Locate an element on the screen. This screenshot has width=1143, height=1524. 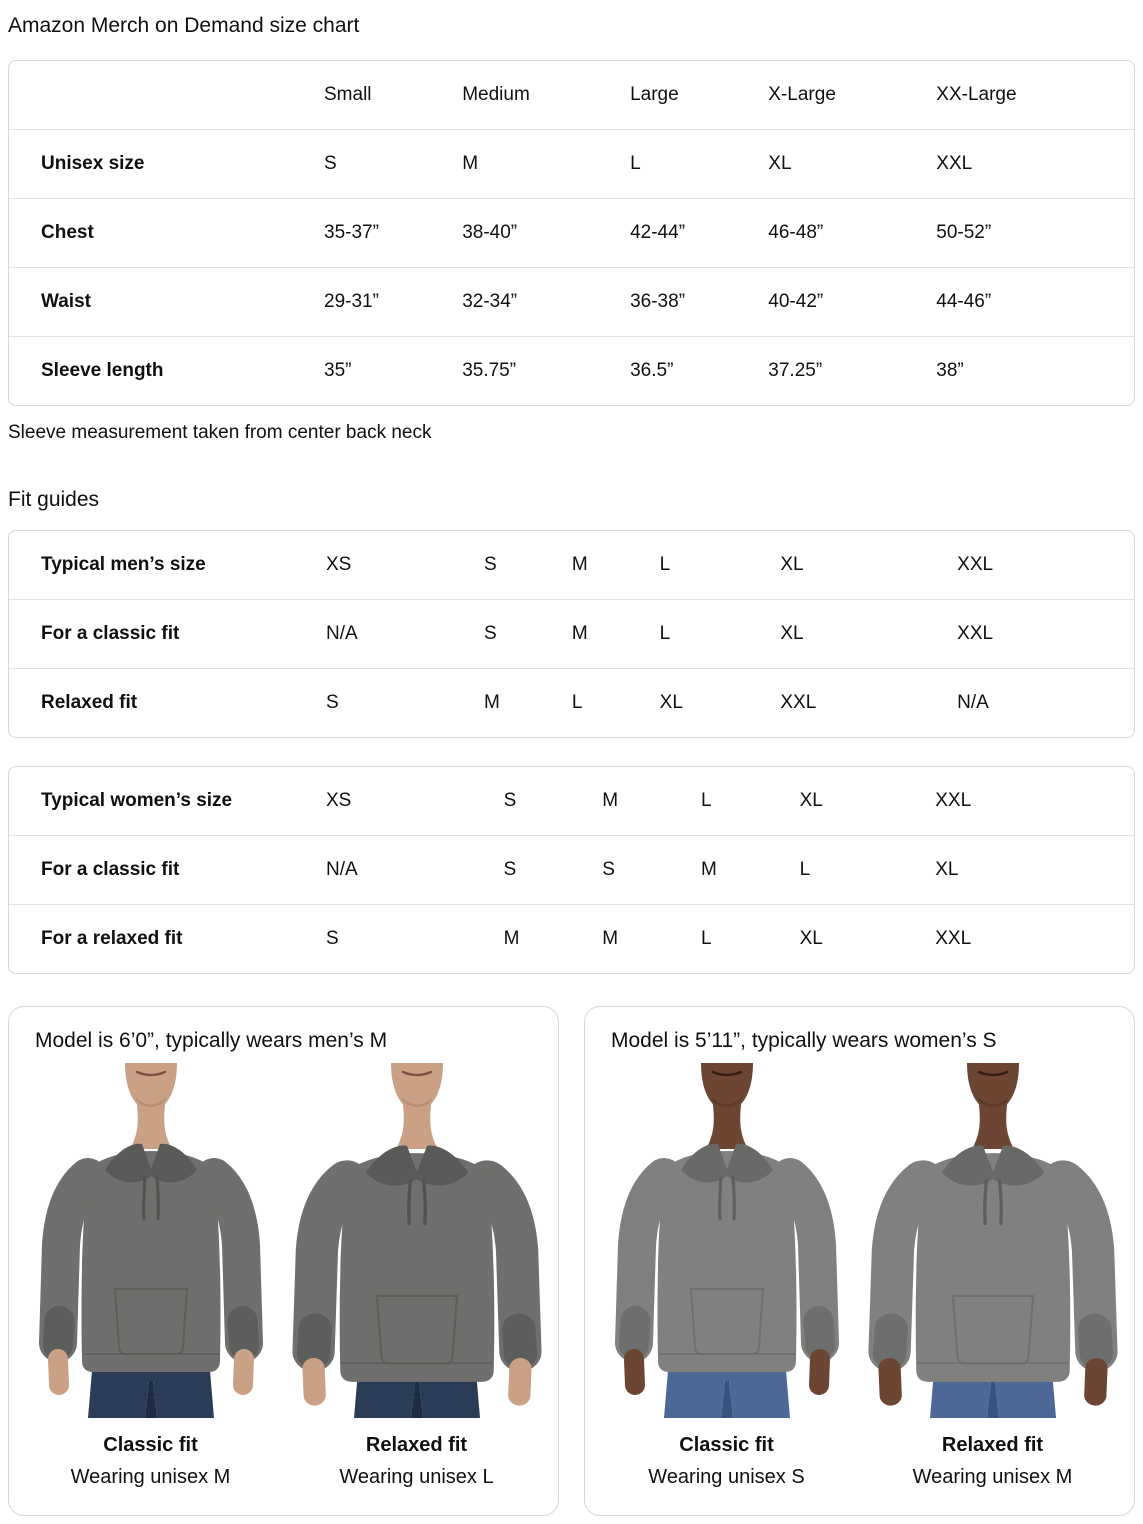
figures-row: Classic fit Wearing unisex S is located at coordinates (859, 1276).